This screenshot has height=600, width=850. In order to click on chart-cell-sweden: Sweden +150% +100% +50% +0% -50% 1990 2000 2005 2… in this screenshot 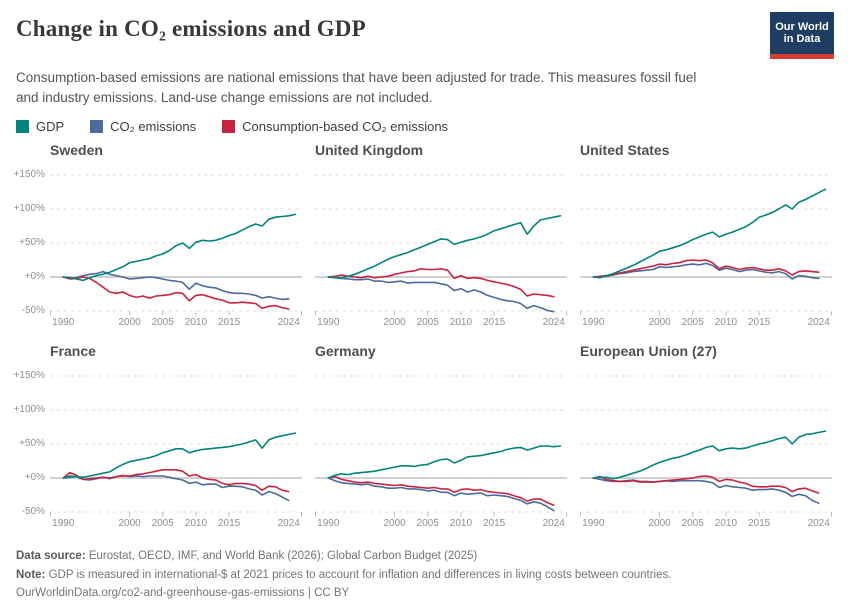, I will do `click(158, 238)`.